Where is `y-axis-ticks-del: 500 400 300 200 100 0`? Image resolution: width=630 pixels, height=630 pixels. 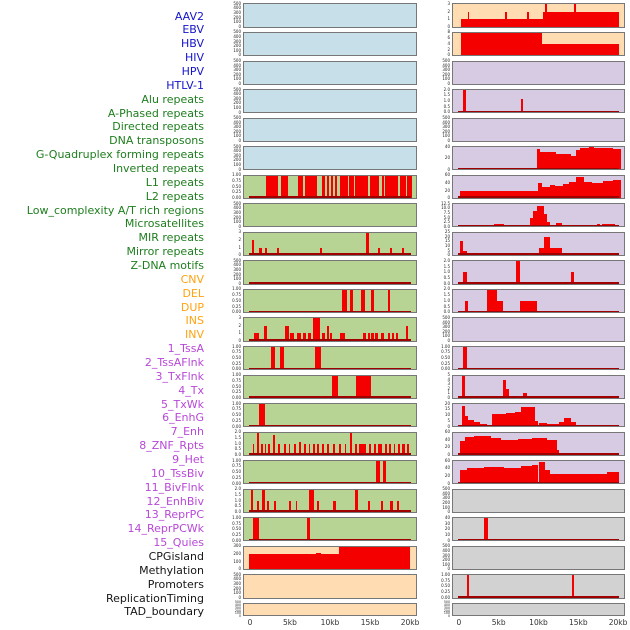 y-axis-ticks-del: 500 400 300 200 100 0 is located at coordinates (222, 586).